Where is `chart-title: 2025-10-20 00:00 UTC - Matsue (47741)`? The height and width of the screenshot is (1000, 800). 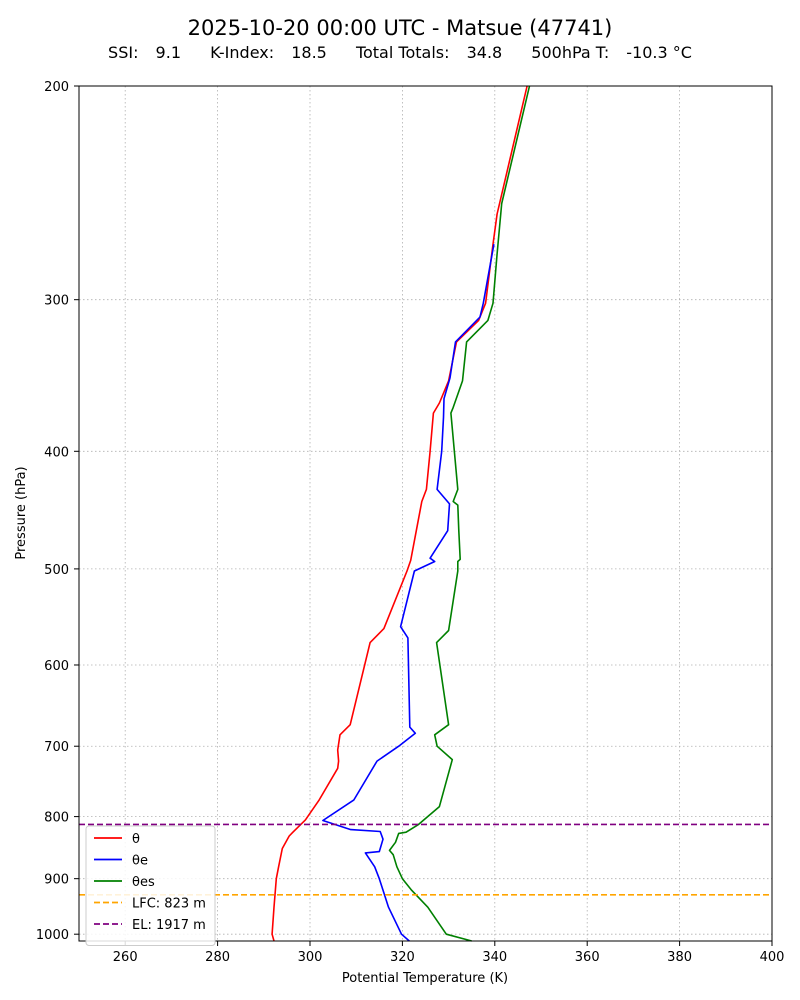
chart-title: 2025-10-20 00:00 UTC - Matsue (47741) is located at coordinates (400, 28).